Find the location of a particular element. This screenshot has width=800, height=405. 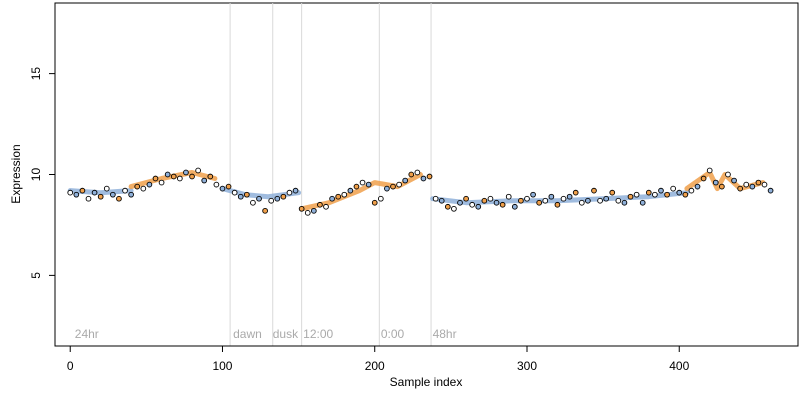

x-tick-label: 200 is located at coordinates (375, 366).